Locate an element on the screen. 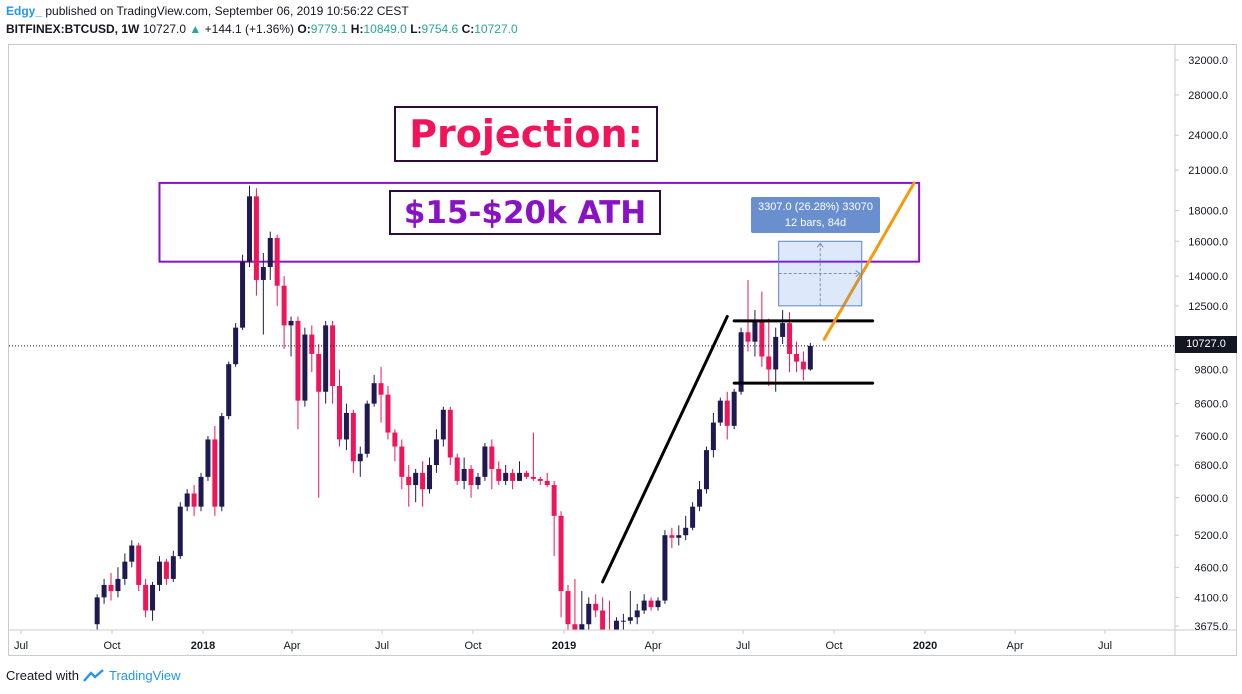  projection-title: Projection: is located at coordinates (526, 134).